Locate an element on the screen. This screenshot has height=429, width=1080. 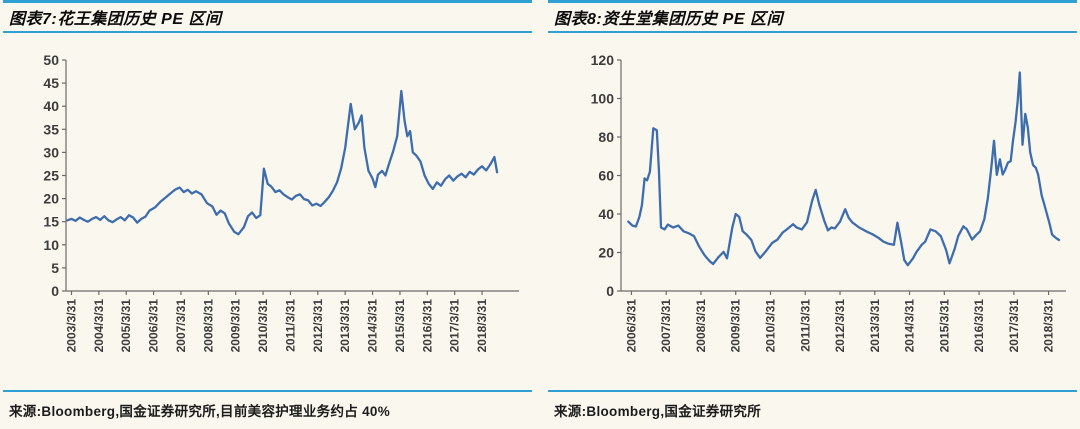
shiseido-panel-title: 图表8:资生堂集团历史 PE 区间 is located at coordinates (668, 19).